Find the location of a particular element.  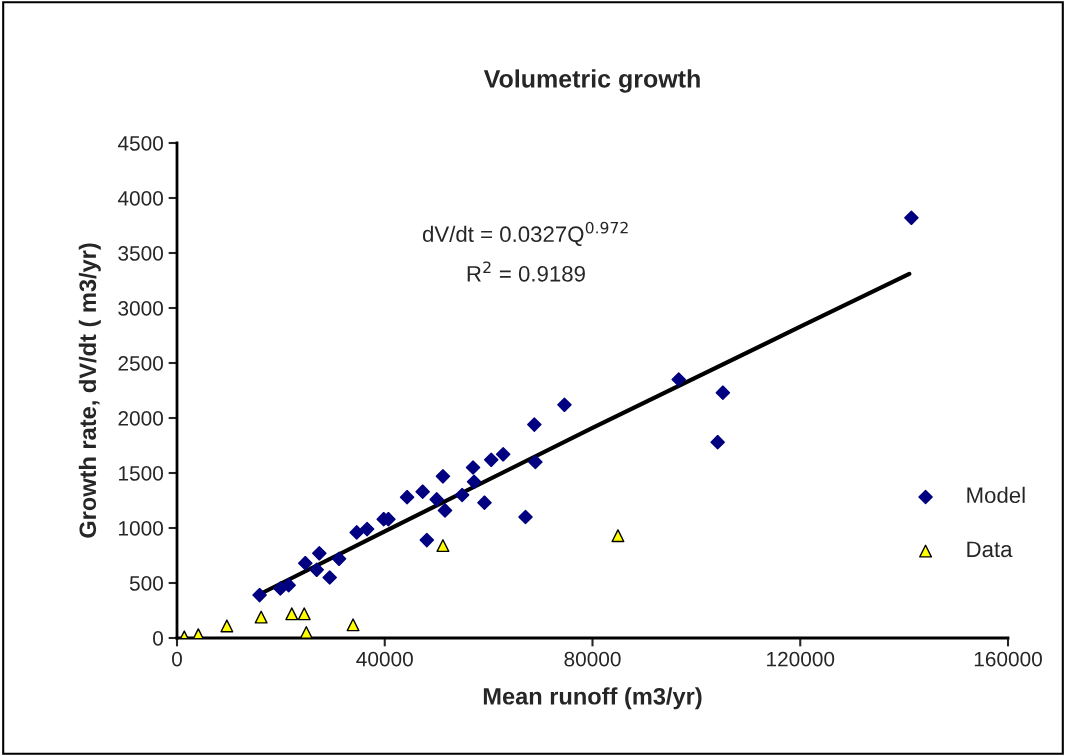

y-tick-label: 4000 is located at coordinates (140, 198).